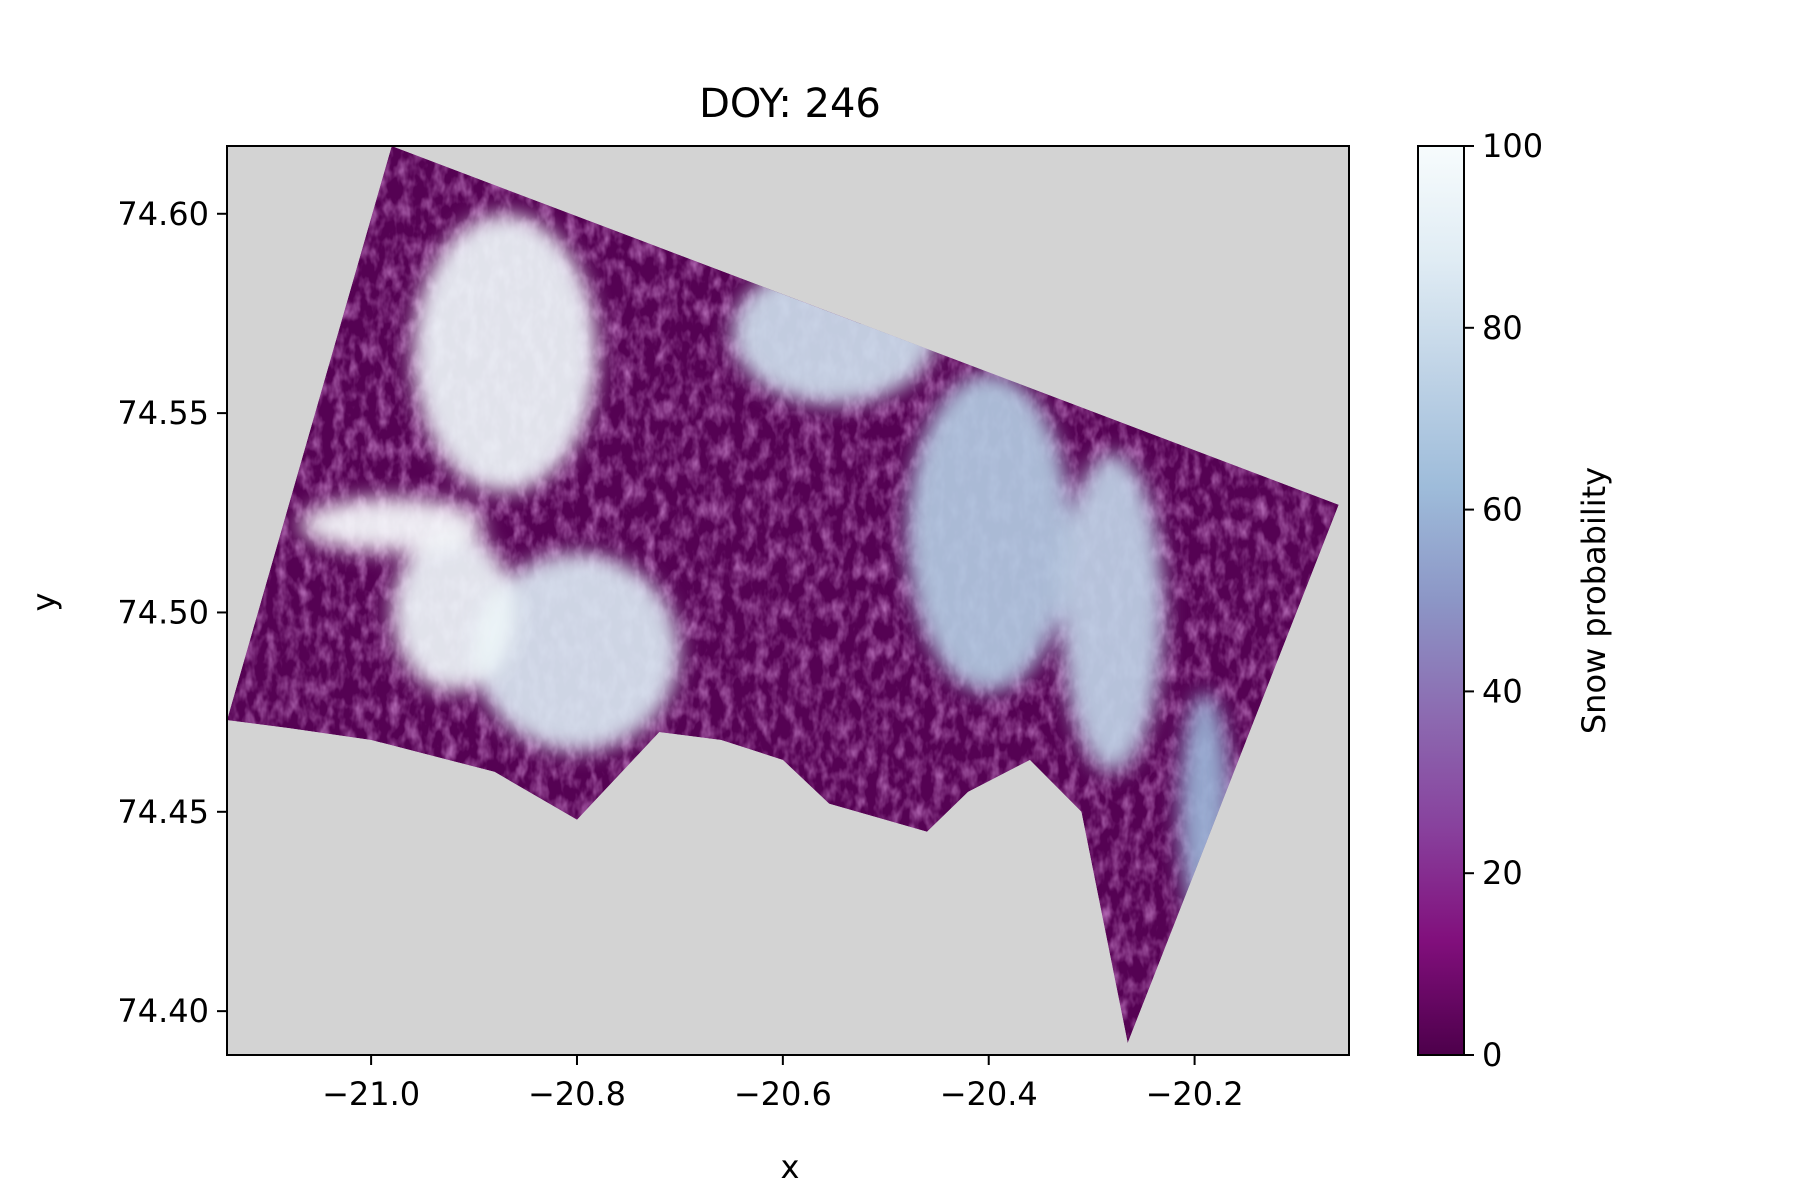 The image size is (1800, 1200). What do you see at coordinates (1502, 328) in the screenshot?
I see `colorbar-tick-label: 80` at bounding box center [1502, 328].